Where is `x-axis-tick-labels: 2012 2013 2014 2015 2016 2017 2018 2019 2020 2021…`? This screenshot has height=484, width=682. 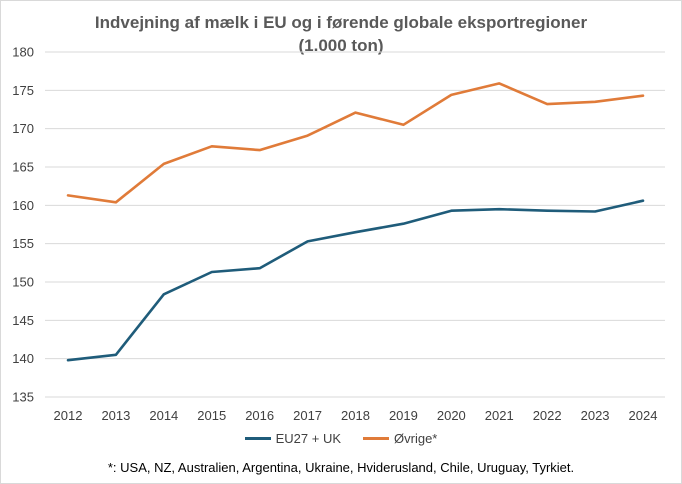 x-axis-tick-labels: 2012 2013 2014 2015 2016 2017 2018 2019 2020 2021… is located at coordinates (356, 415).